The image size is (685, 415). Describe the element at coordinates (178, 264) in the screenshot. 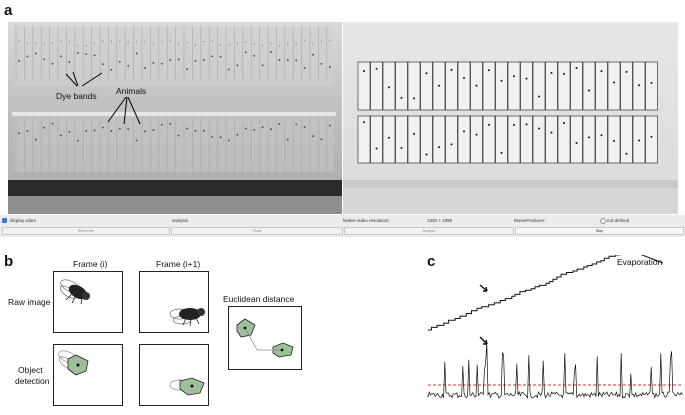

I see `column-header-frame-i1: Frame (i+1)` at that location.